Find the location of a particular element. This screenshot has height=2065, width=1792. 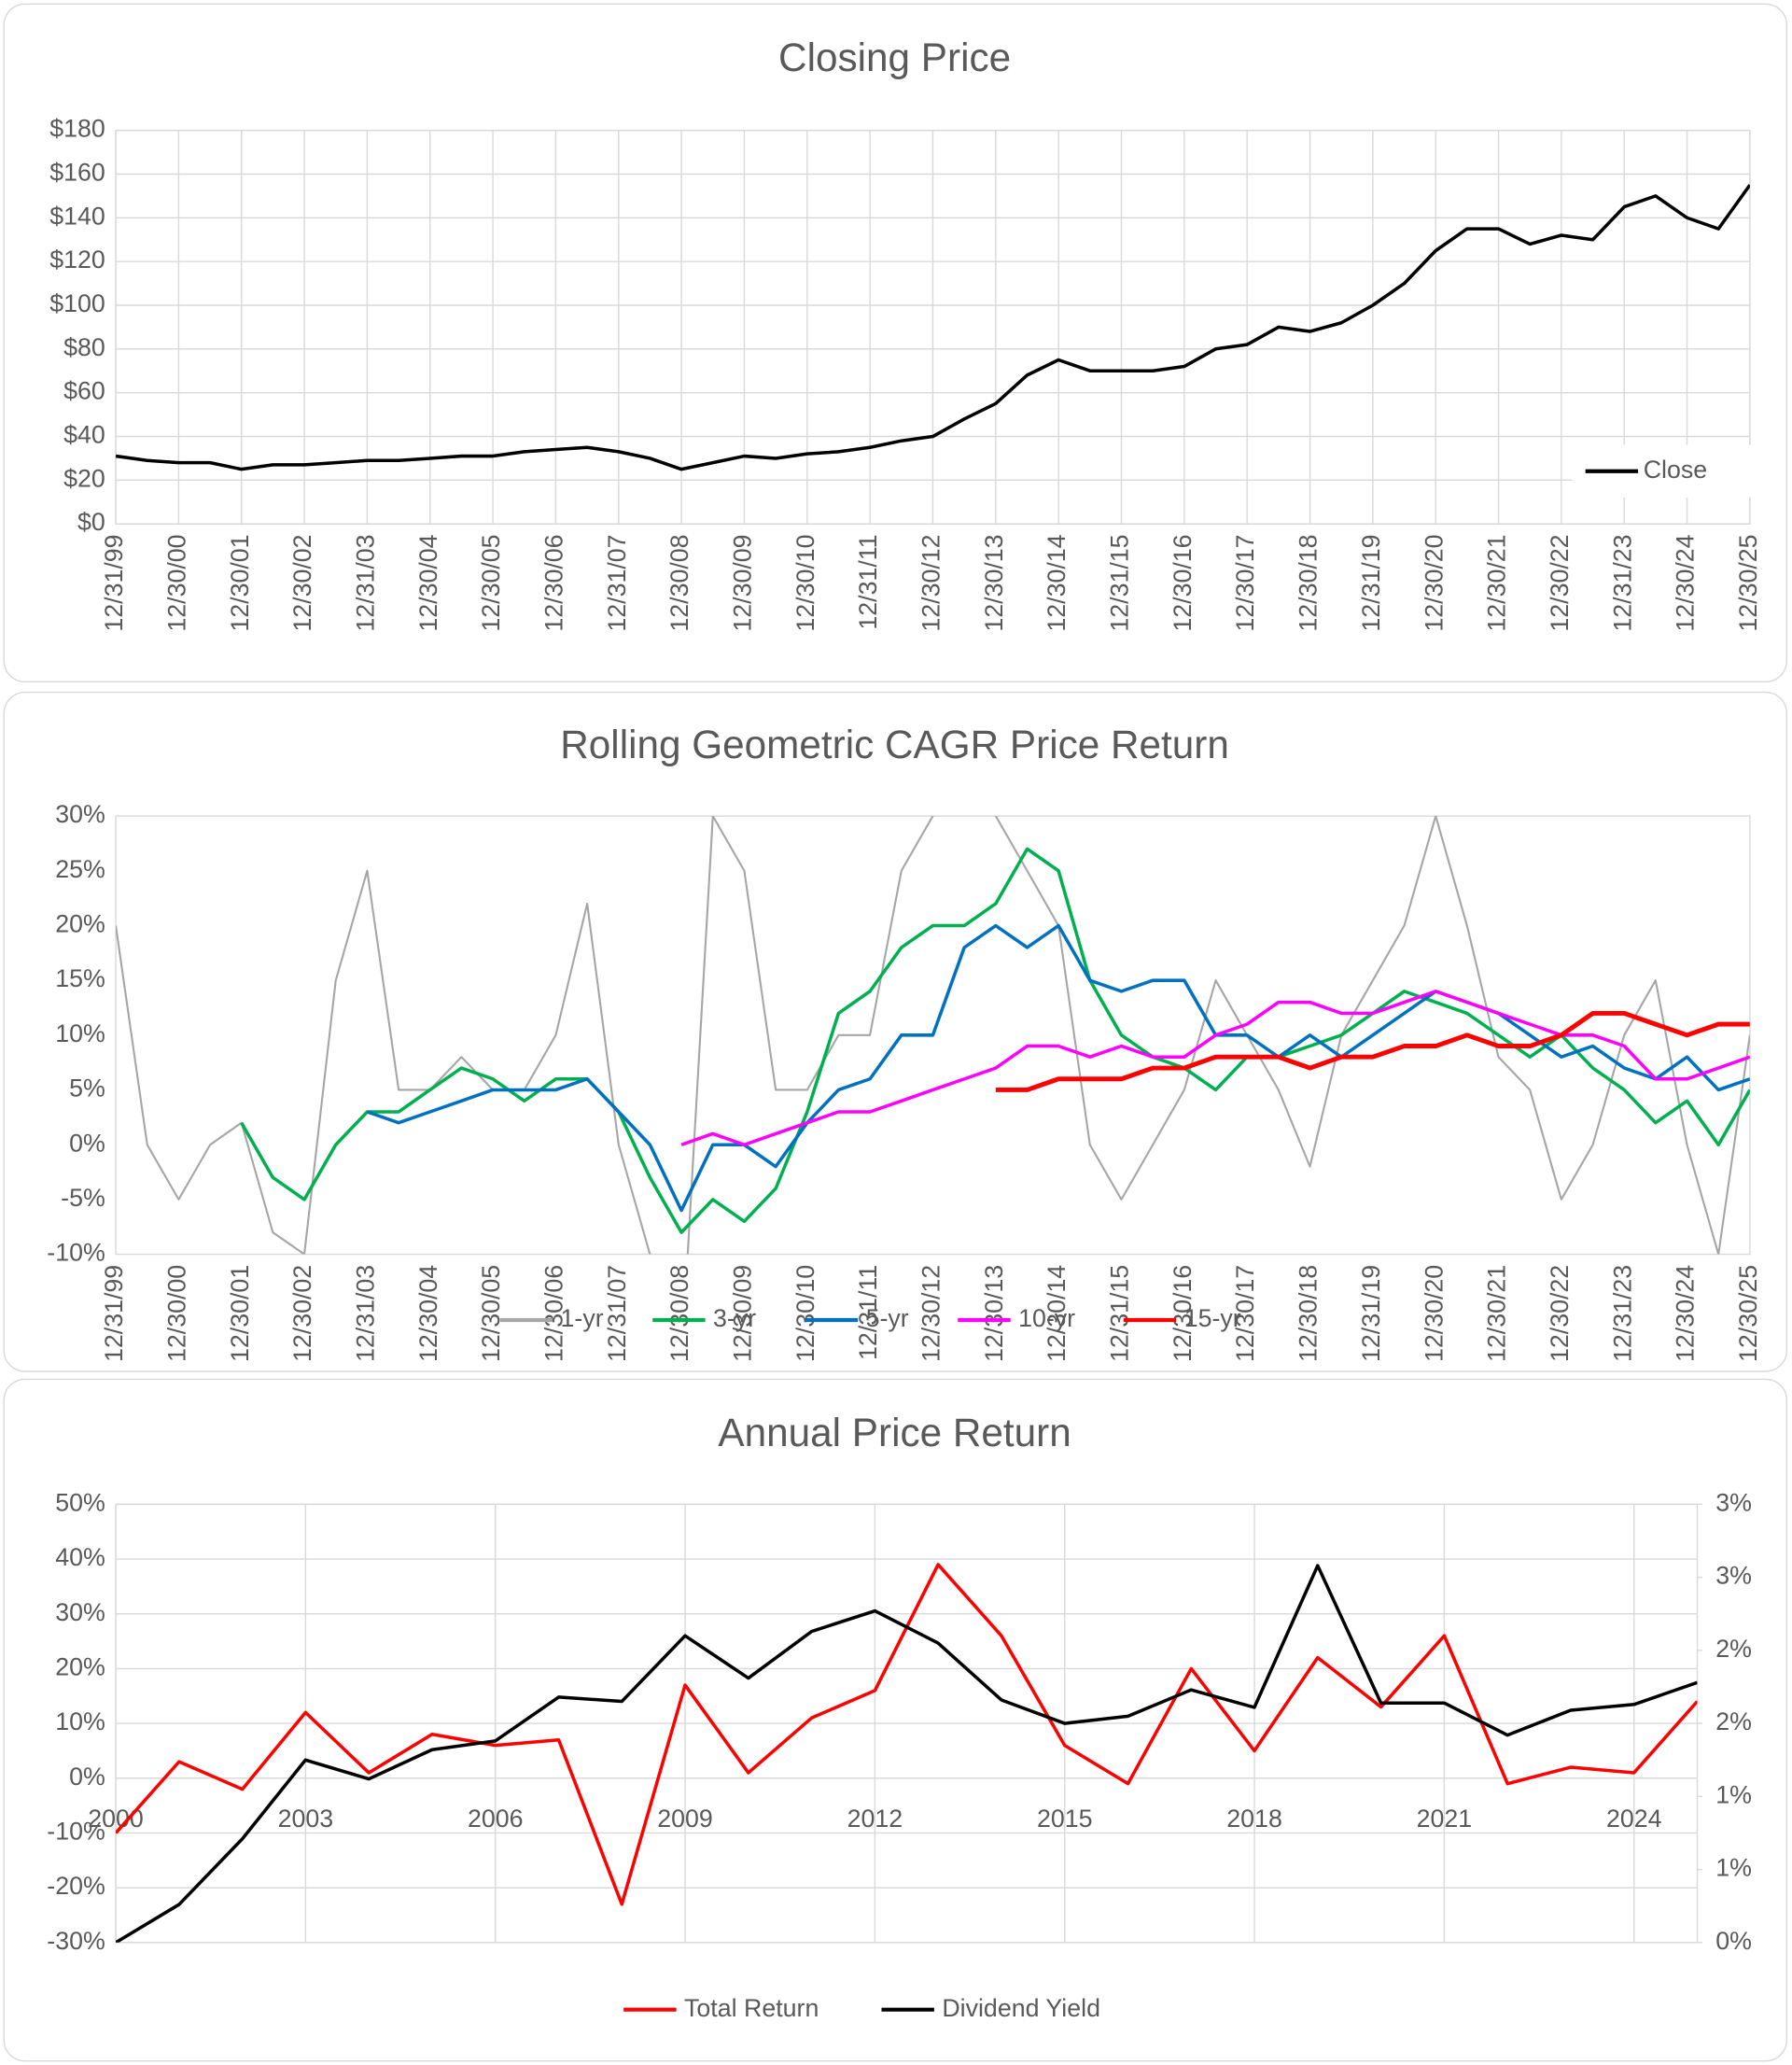

y-tick-label: 15% is located at coordinates (80, 978).